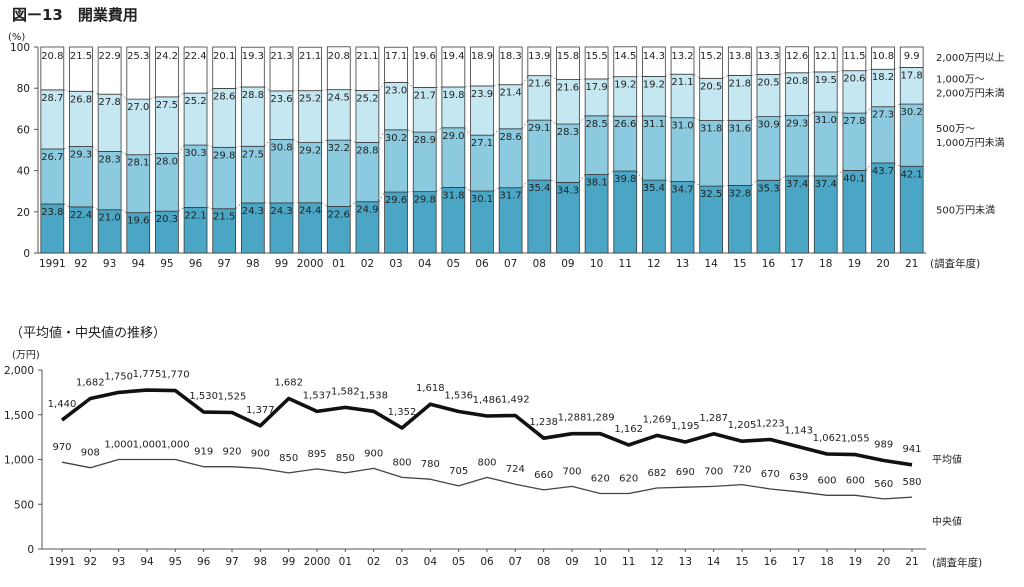 This screenshot has height=587, width=1024. What do you see at coordinates (911, 449) in the screenshot?
I see `mean-data-label: 941` at bounding box center [911, 449].